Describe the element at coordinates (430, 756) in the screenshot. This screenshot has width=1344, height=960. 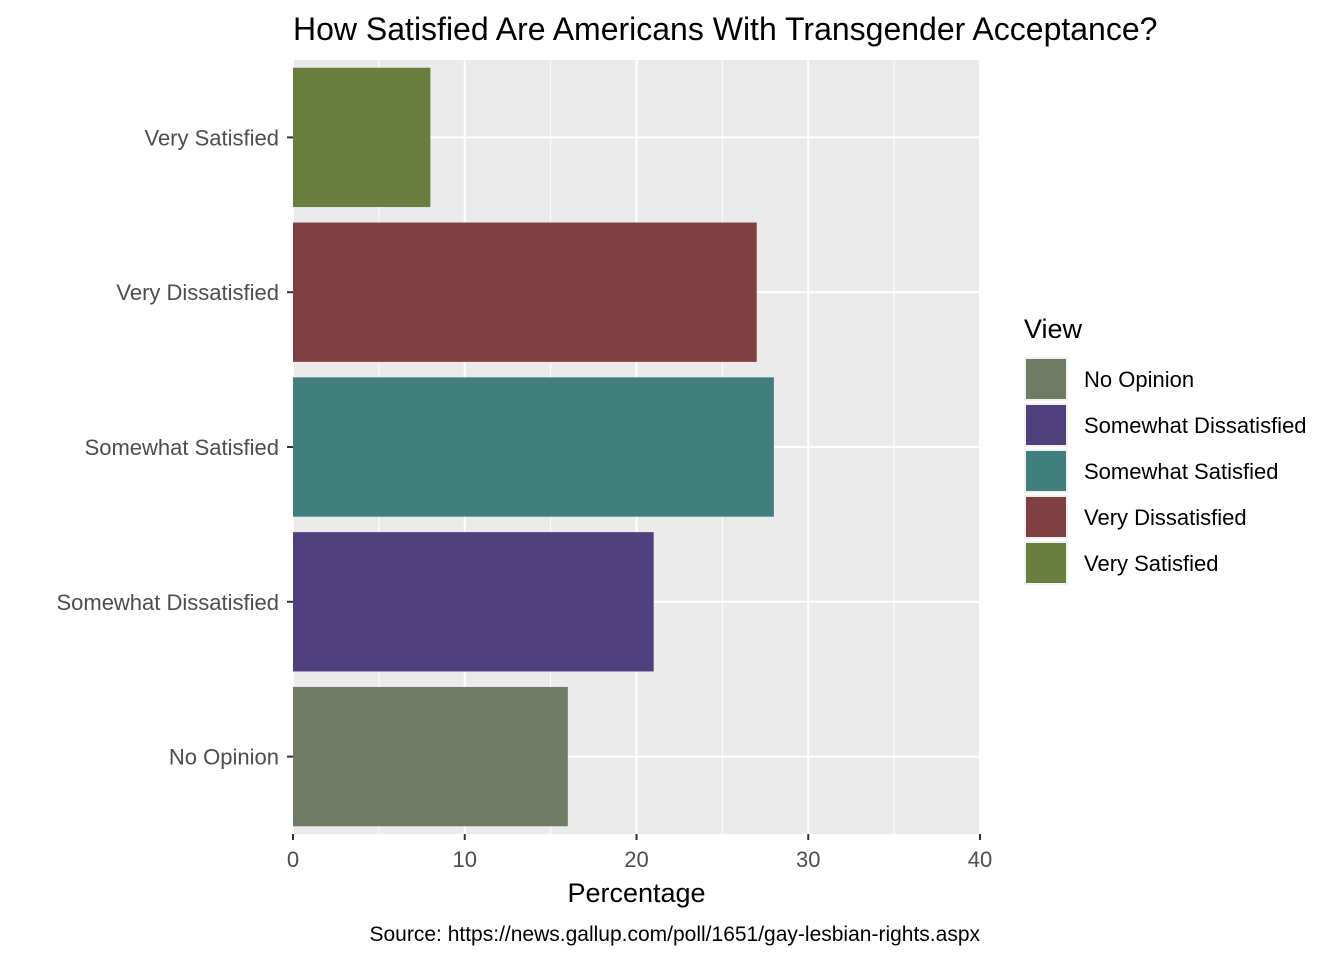
I see `bar-no-opinion` at that location.